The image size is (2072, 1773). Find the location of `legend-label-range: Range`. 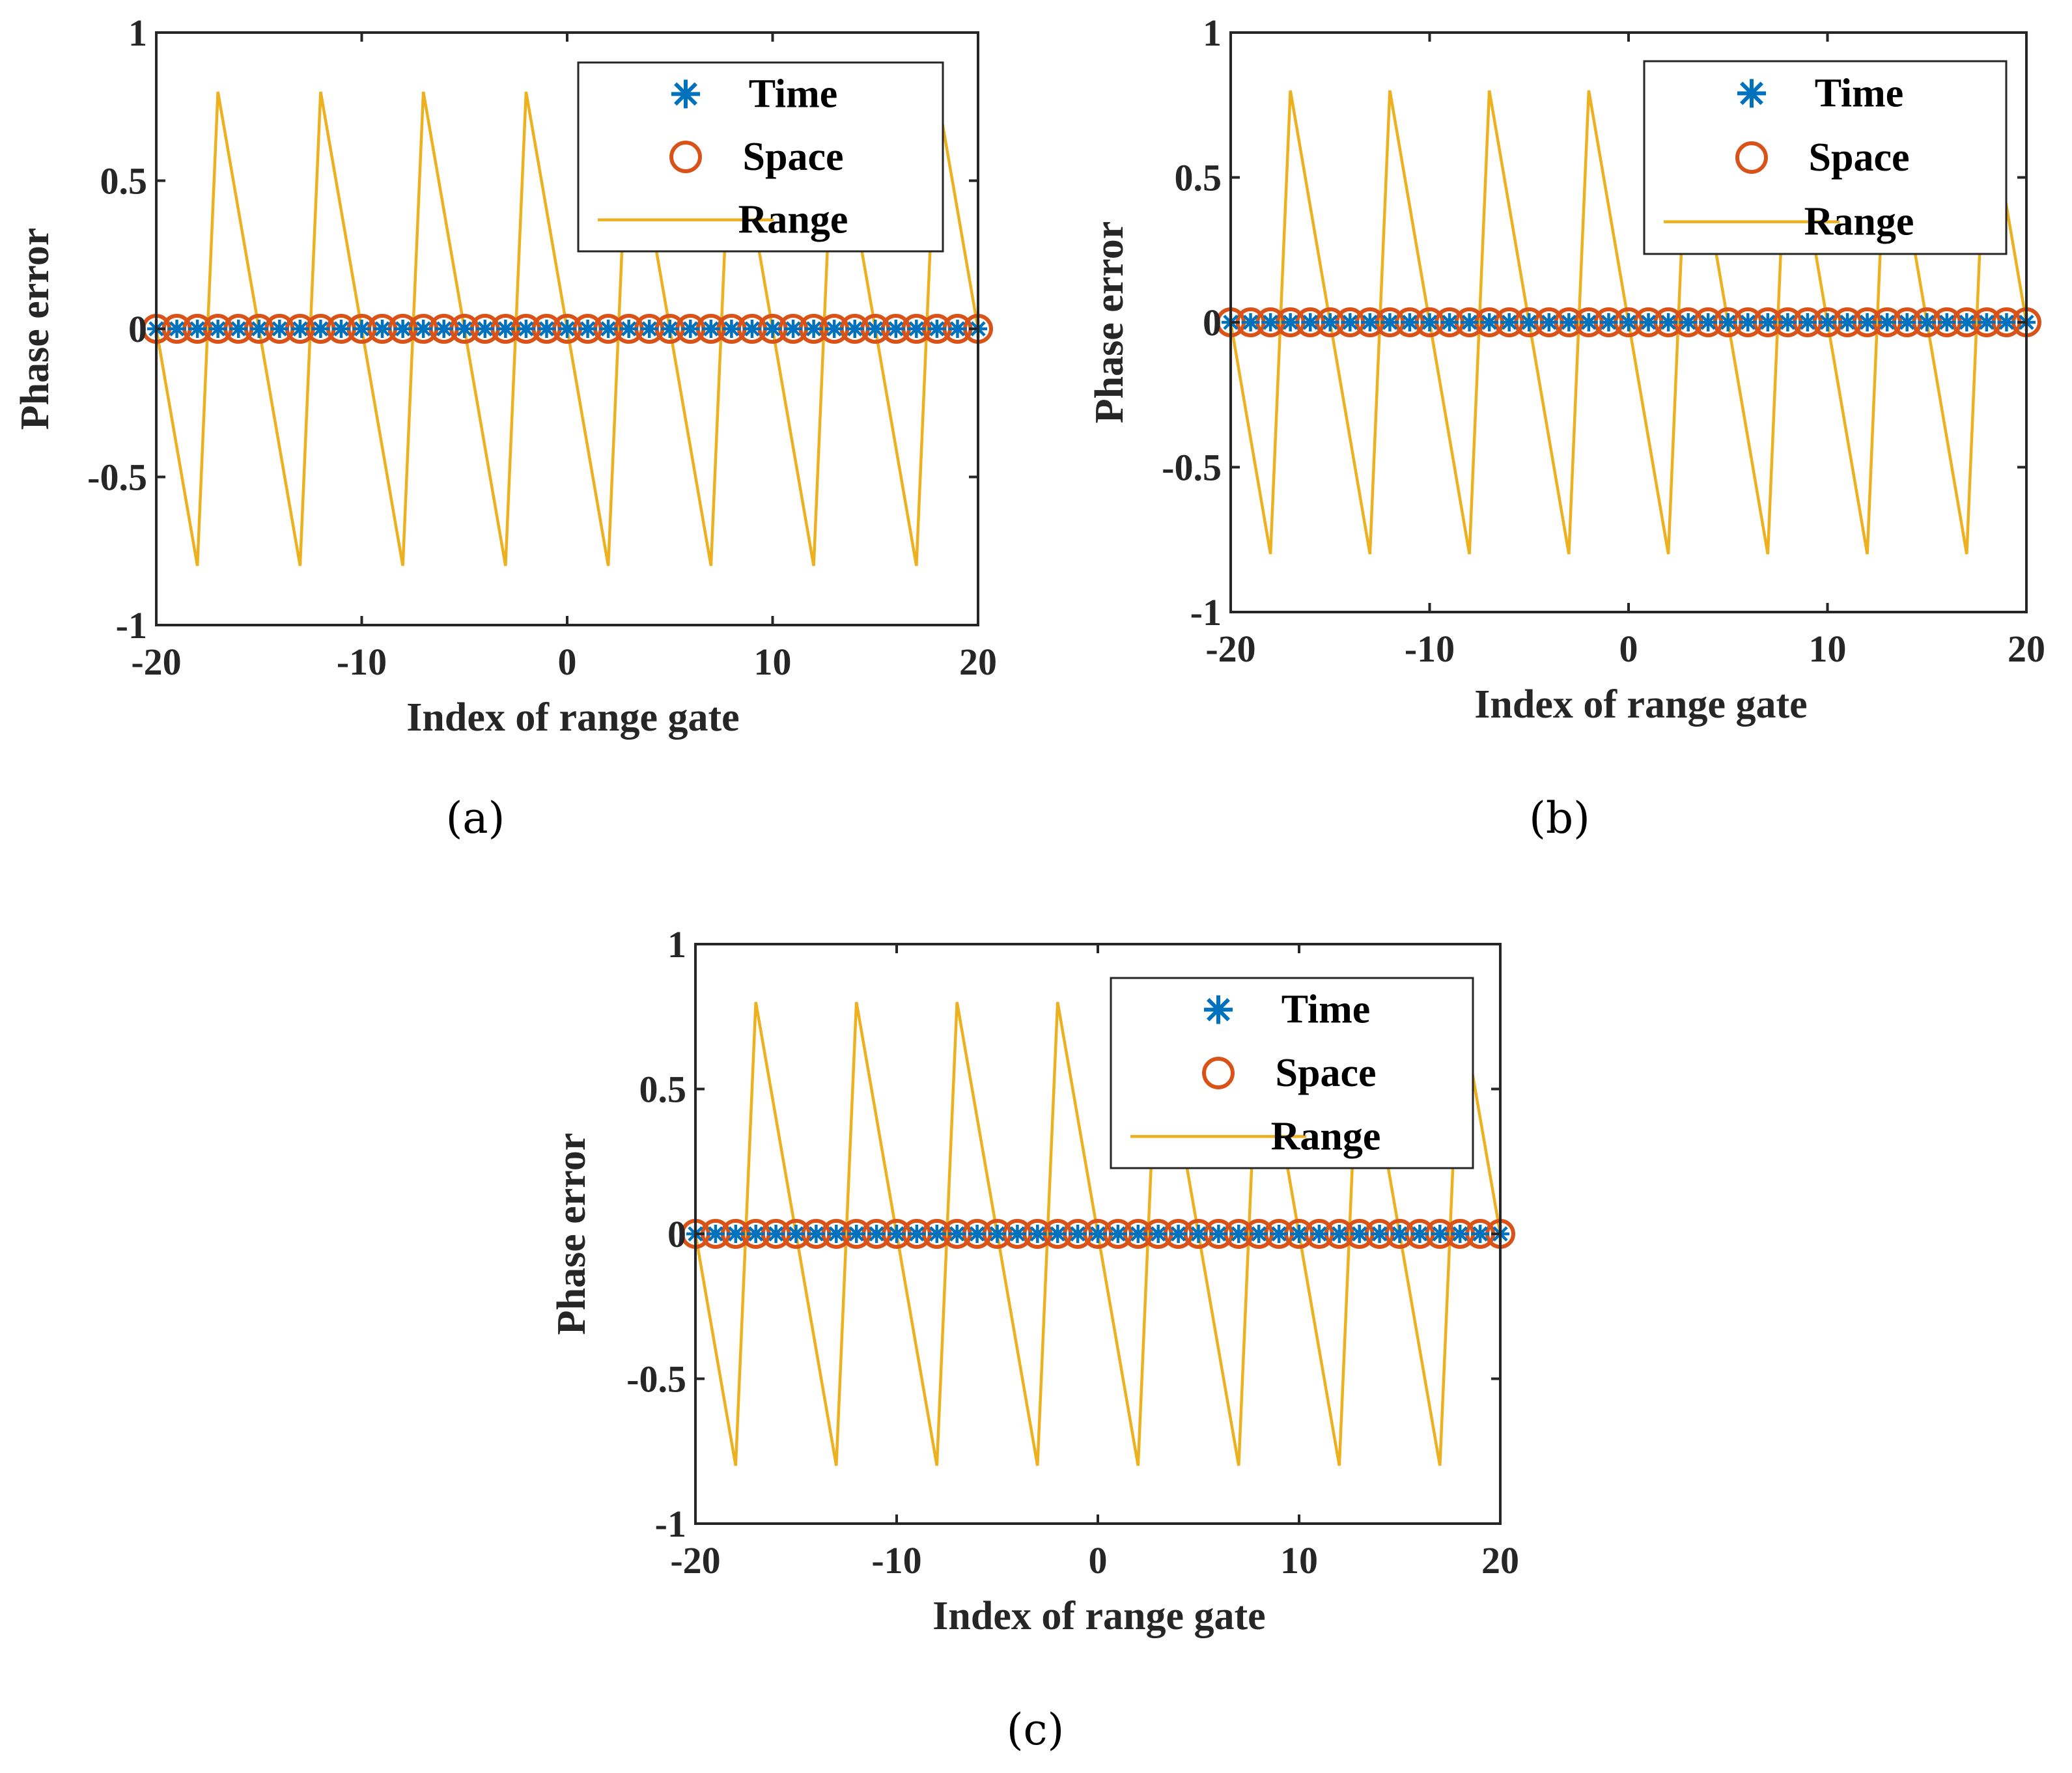

legend-label-range: Range is located at coordinates (1326, 1136).